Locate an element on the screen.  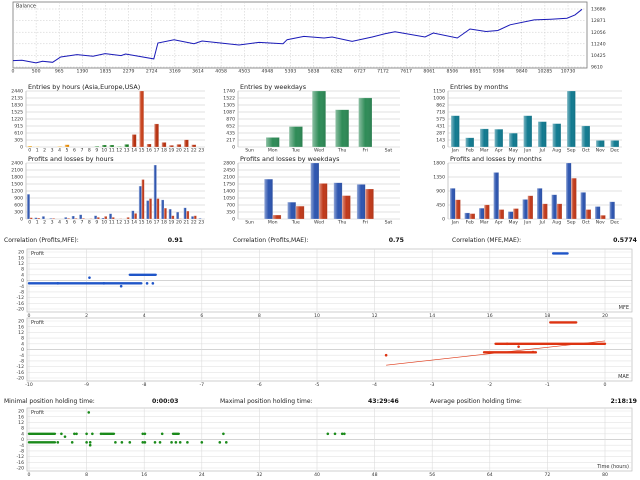
entries-months-x-tick: Oct is located at coordinates (586, 151).